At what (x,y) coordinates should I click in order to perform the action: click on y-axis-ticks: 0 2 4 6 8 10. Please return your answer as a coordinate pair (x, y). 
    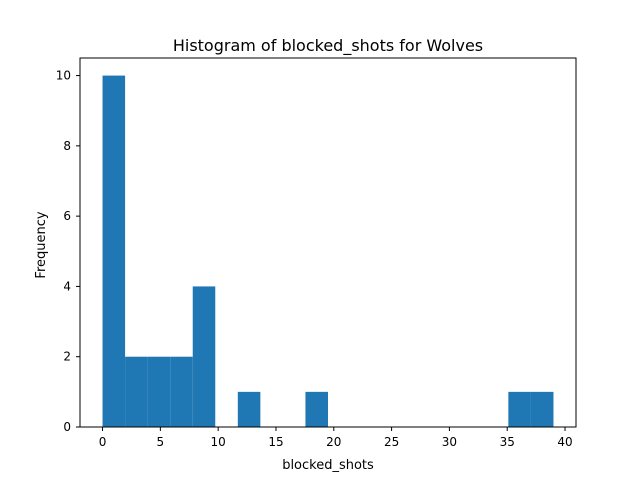
    Looking at the image, I should click on (68, 251).